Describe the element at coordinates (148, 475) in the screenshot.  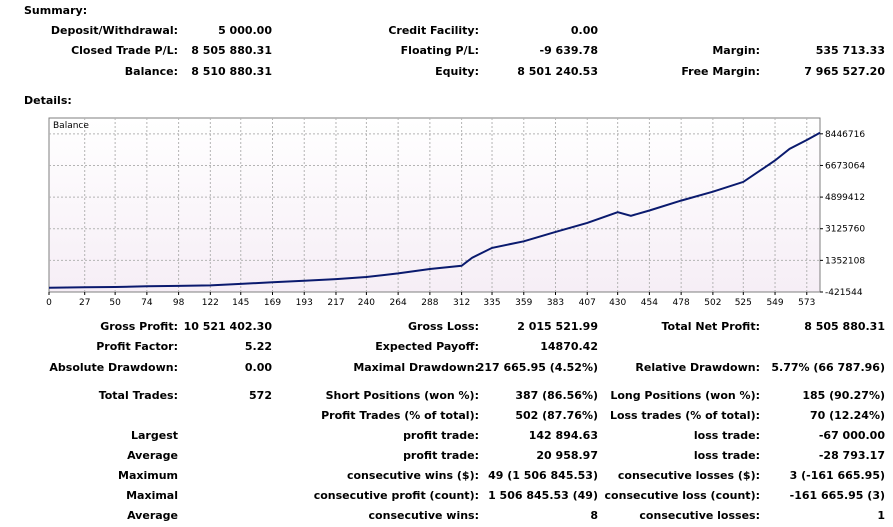
I see `maximum-label: Maximum` at that location.